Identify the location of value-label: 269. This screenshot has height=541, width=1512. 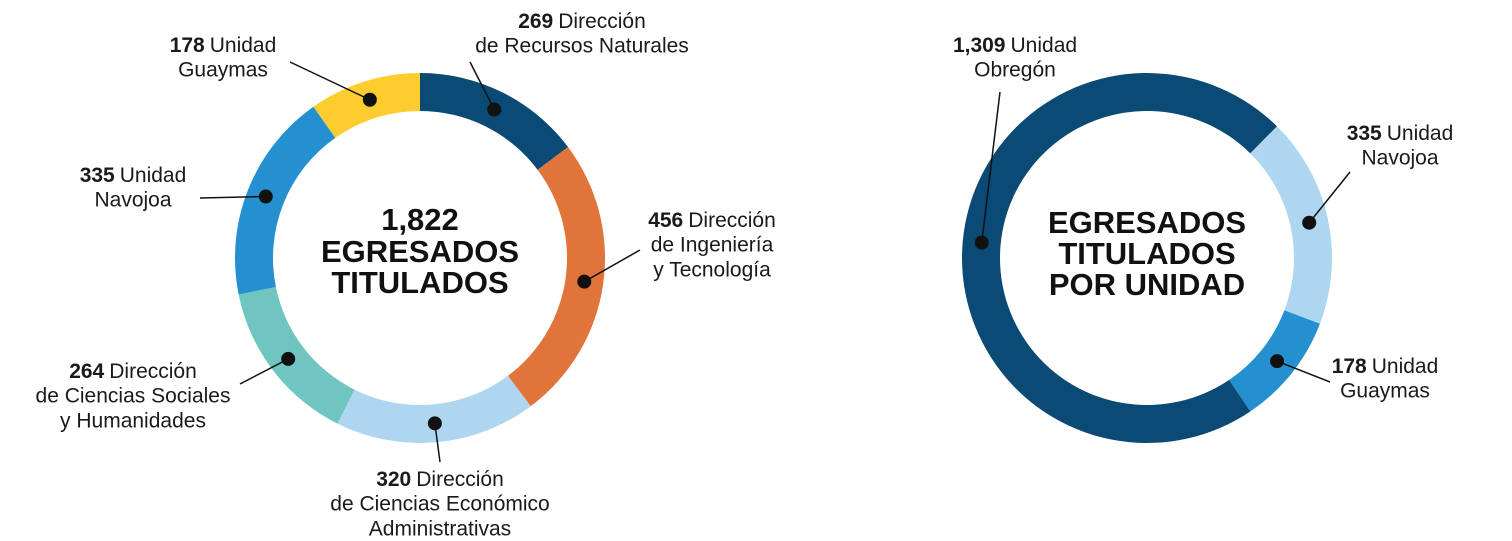
(535, 21).